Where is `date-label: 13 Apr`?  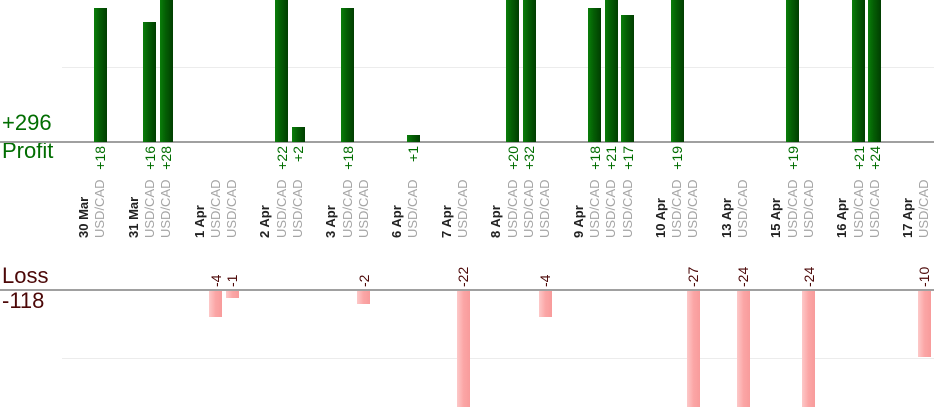
date-label: 13 Apr is located at coordinates (726, 218).